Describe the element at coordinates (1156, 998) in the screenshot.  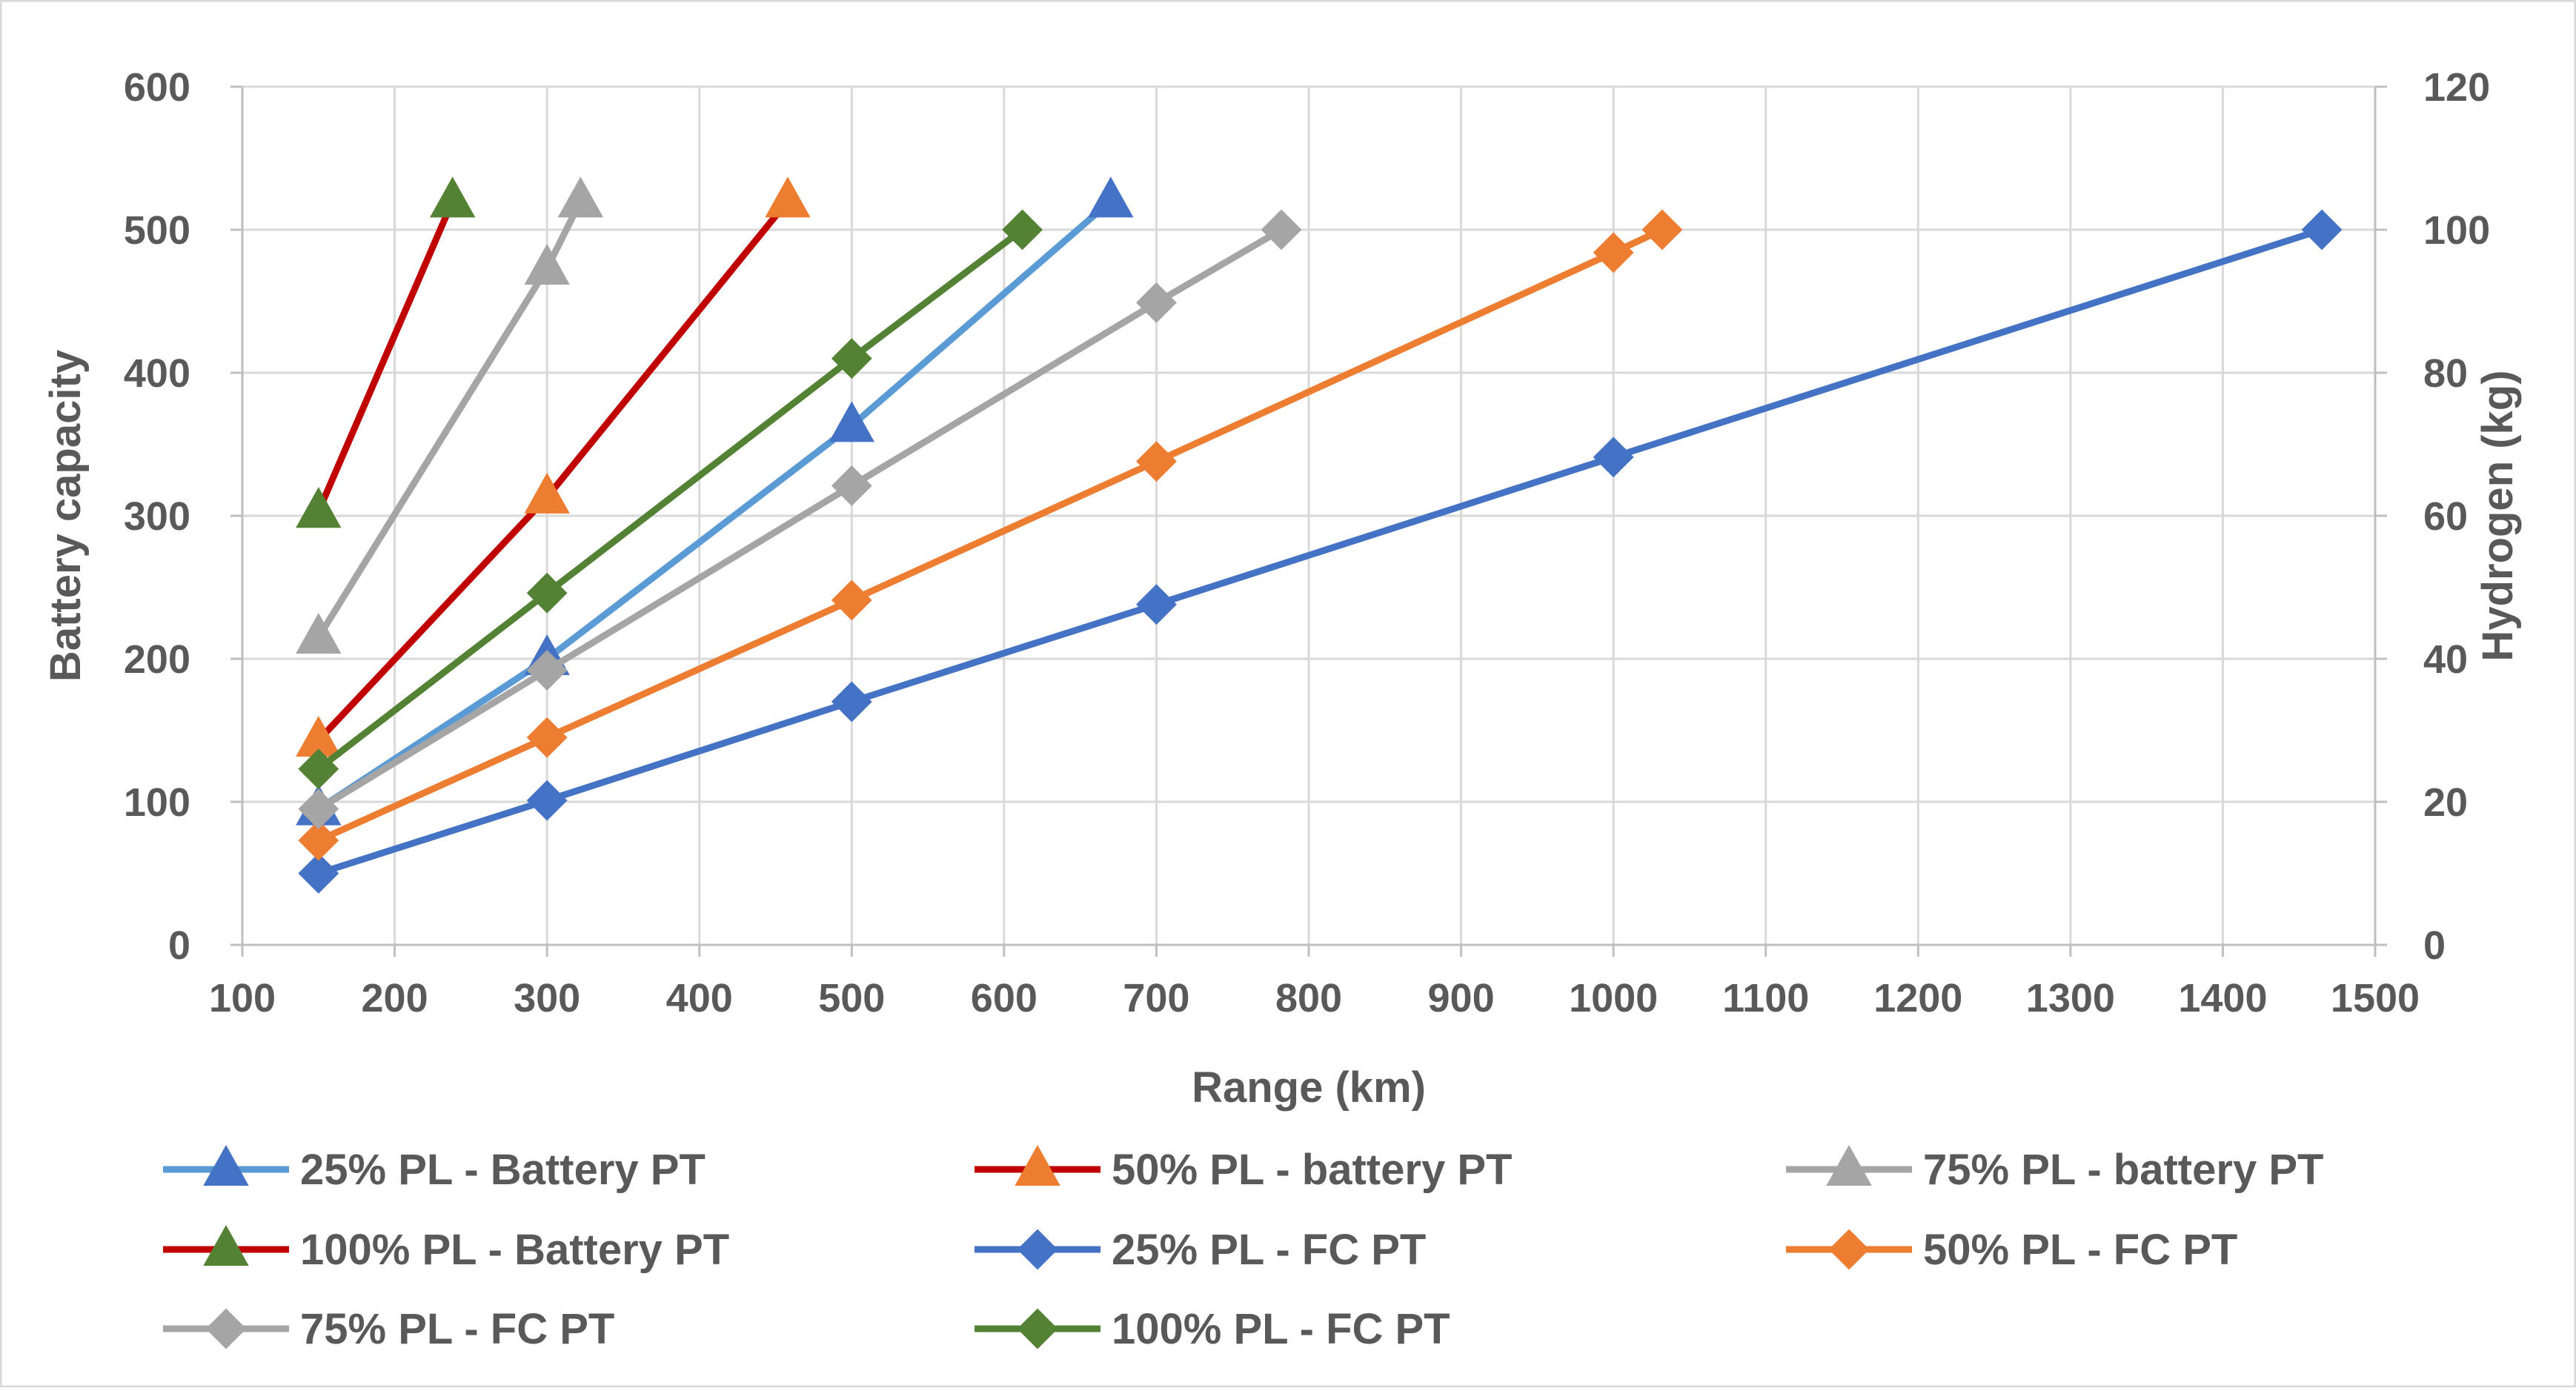
I see `x-tick-label: 700` at that location.